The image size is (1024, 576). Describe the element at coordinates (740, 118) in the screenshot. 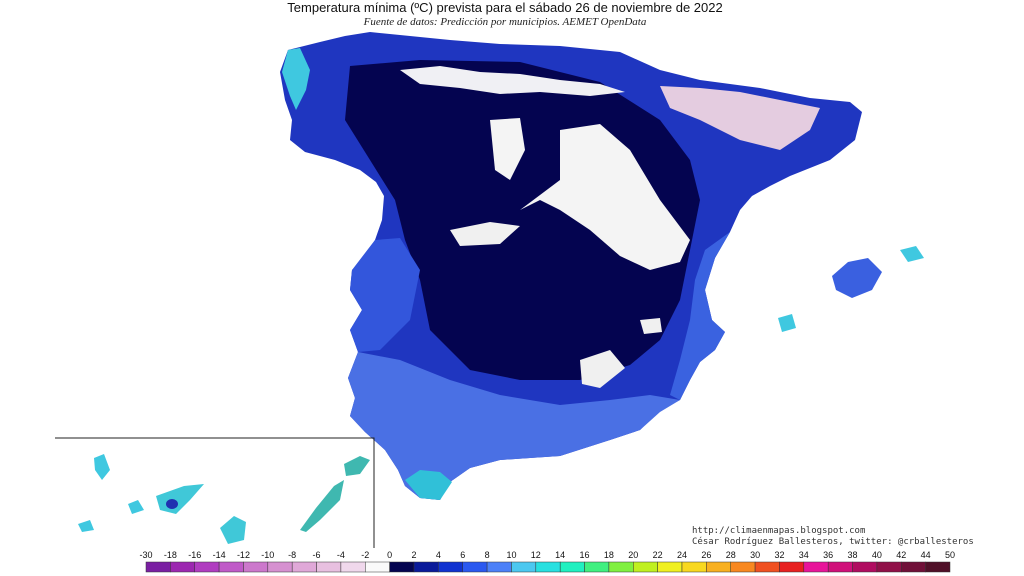

I see `pyrenees-frost-zone` at that location.